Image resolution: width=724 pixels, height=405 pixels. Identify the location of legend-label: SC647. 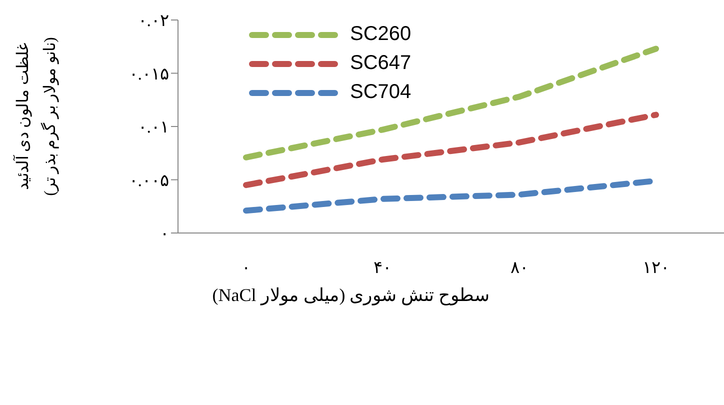
(381, 63).